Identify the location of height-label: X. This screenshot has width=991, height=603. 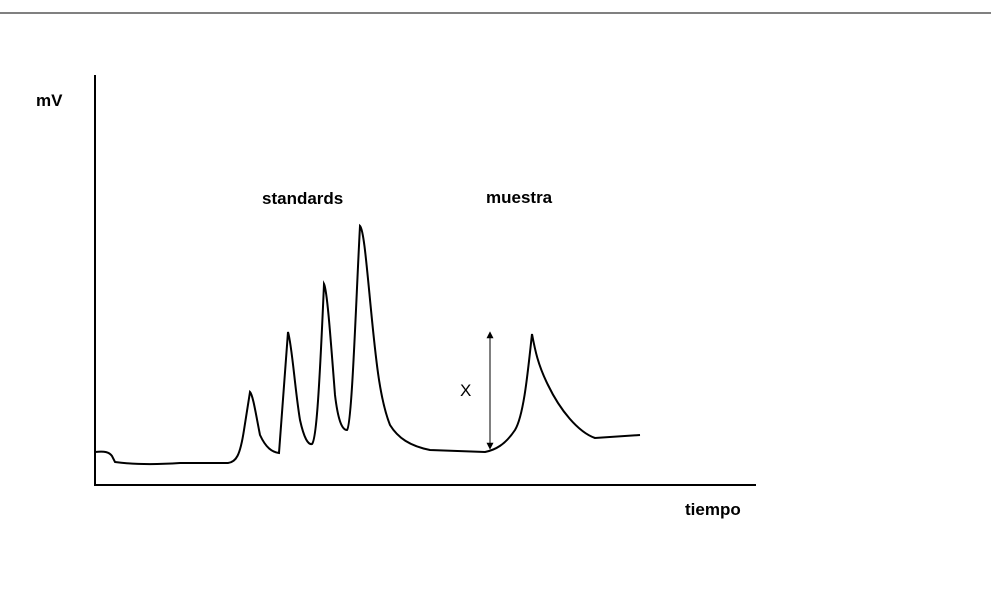
(465, 390).